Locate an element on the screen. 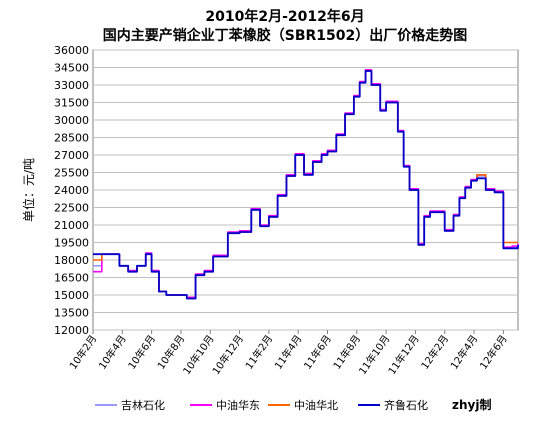  y-tick-label: 34500 is located at coordinates (71, 68).